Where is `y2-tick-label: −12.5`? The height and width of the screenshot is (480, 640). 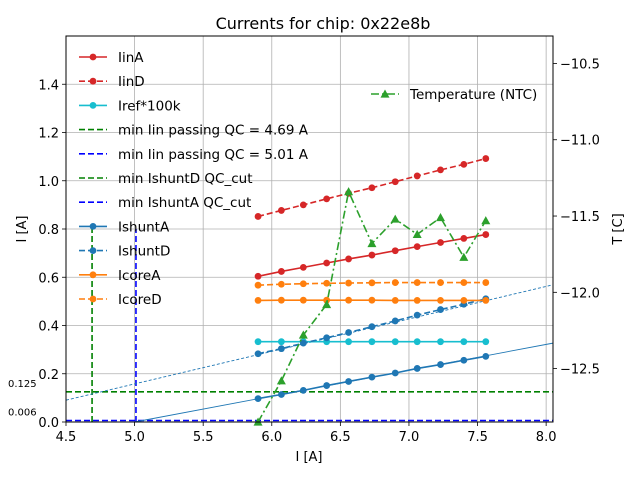 y2-tick-label: −12.5 is located at coordinates (580, 370).